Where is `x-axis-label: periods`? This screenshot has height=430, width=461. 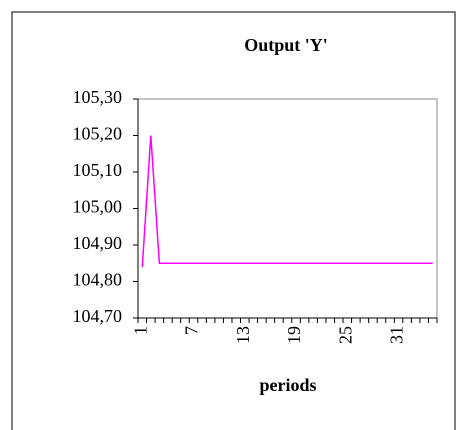 x-axis-label: periods is located at coordinates (287, 385).